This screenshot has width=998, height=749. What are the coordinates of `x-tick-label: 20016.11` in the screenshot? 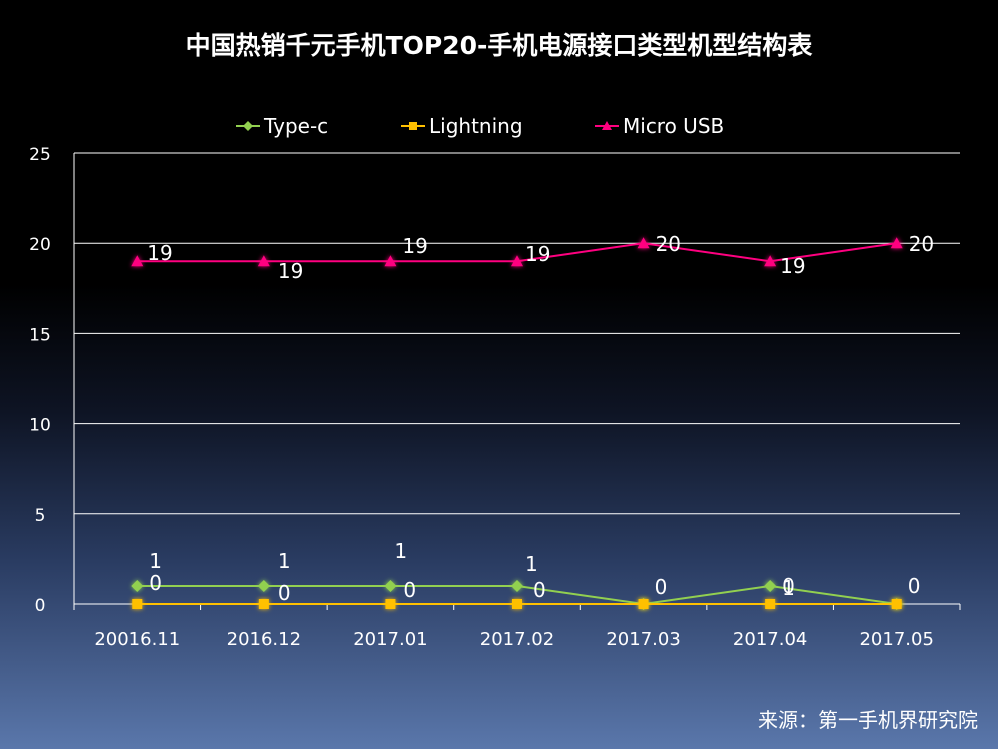 It's located at (137, 639).